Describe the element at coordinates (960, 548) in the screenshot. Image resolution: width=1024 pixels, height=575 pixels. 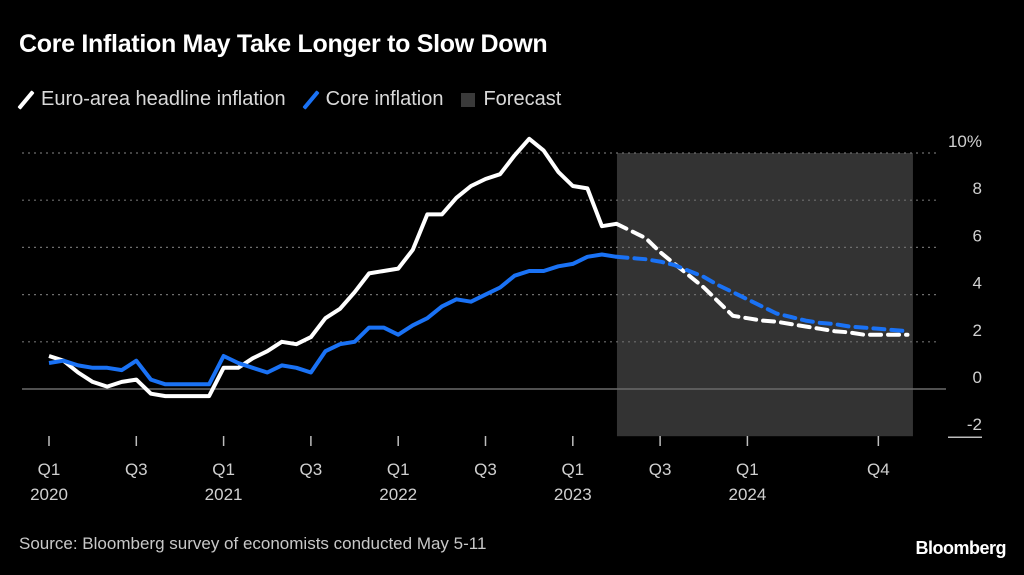
I see `bloomberg-logo: Bloomberg` at that location.